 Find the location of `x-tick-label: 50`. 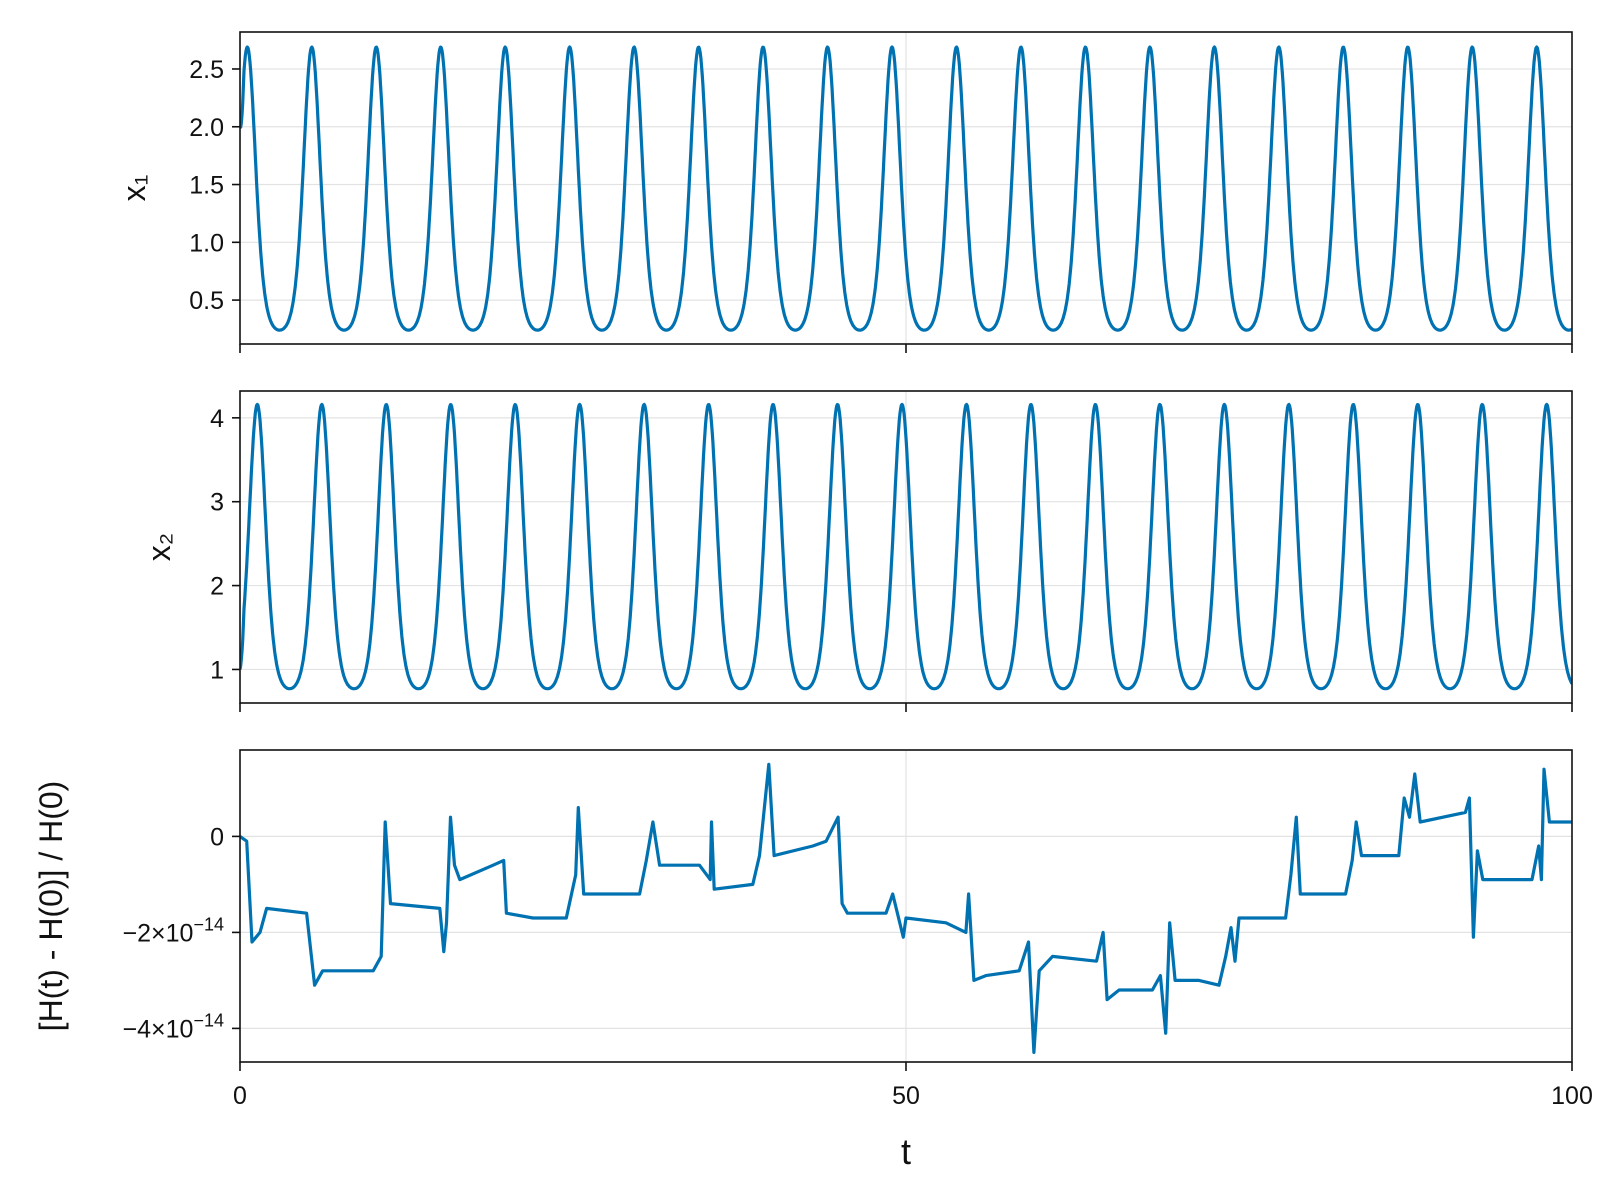

x-tick-label: 50 is located at coordinates (906, 1096).